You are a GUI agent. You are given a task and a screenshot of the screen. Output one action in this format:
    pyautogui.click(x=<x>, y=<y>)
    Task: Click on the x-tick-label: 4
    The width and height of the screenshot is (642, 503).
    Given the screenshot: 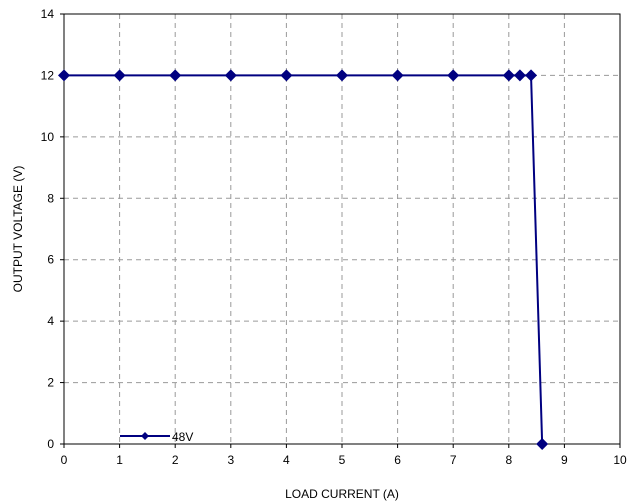 What is the action you would take?
    pyautogui.click(x=286, y=460)
    